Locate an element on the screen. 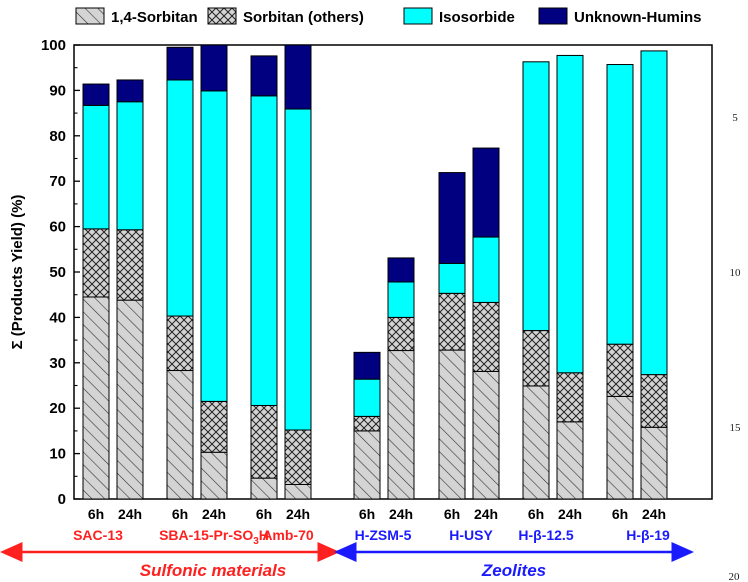 The image size is (748, 582). y-tick-label: 100 is located at coordinates (53, 45).